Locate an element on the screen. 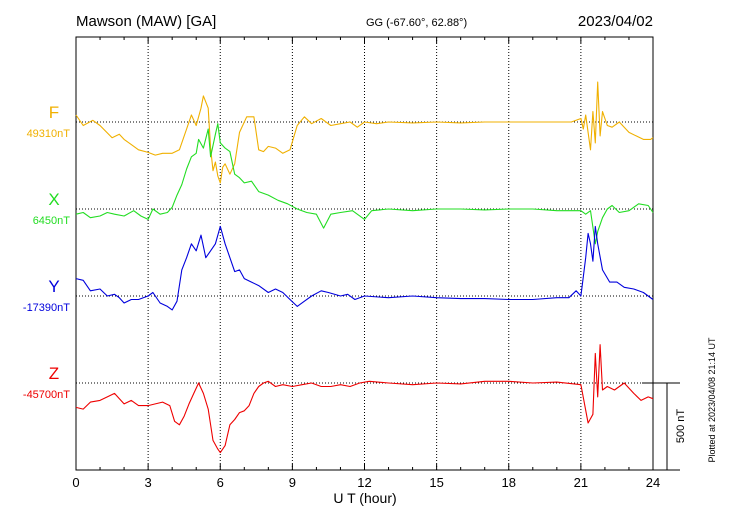 The width and height of the screenshot is (730, 520). scale-bar: 500 nT is located at coordinates (664, 426).